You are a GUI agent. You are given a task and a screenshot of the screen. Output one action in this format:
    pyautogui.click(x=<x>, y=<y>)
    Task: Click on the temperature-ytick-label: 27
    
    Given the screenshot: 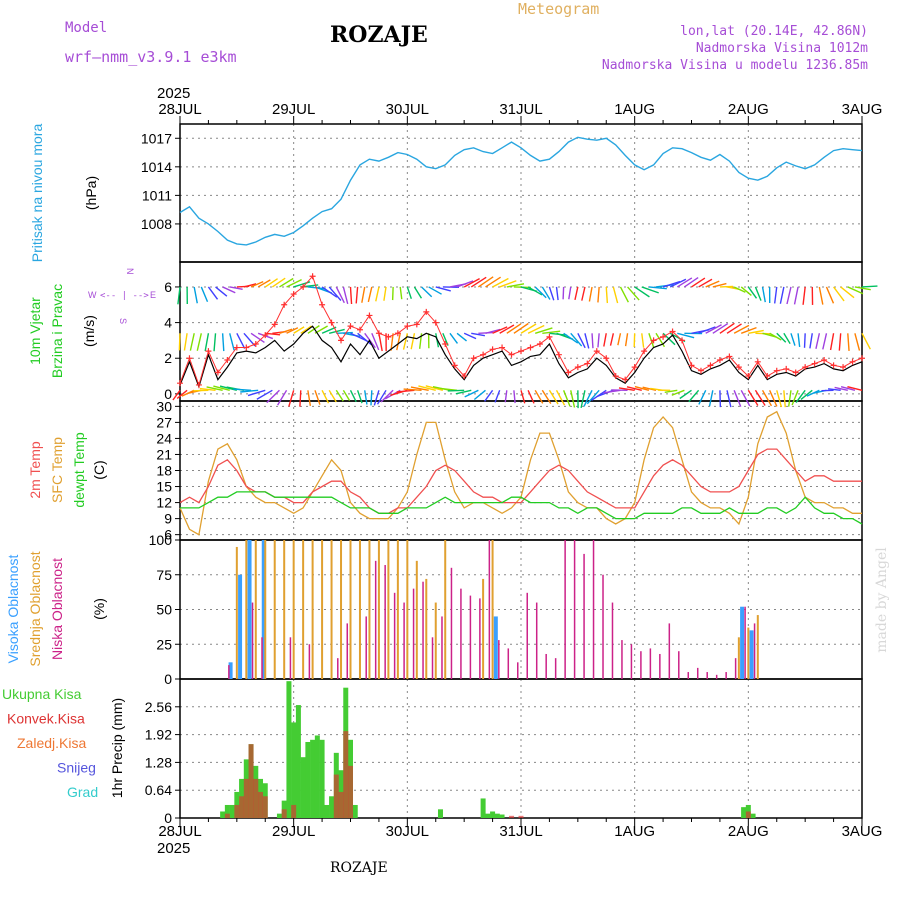 What is the action you would take?
    pyautogui.click(x=164, y=422)
    